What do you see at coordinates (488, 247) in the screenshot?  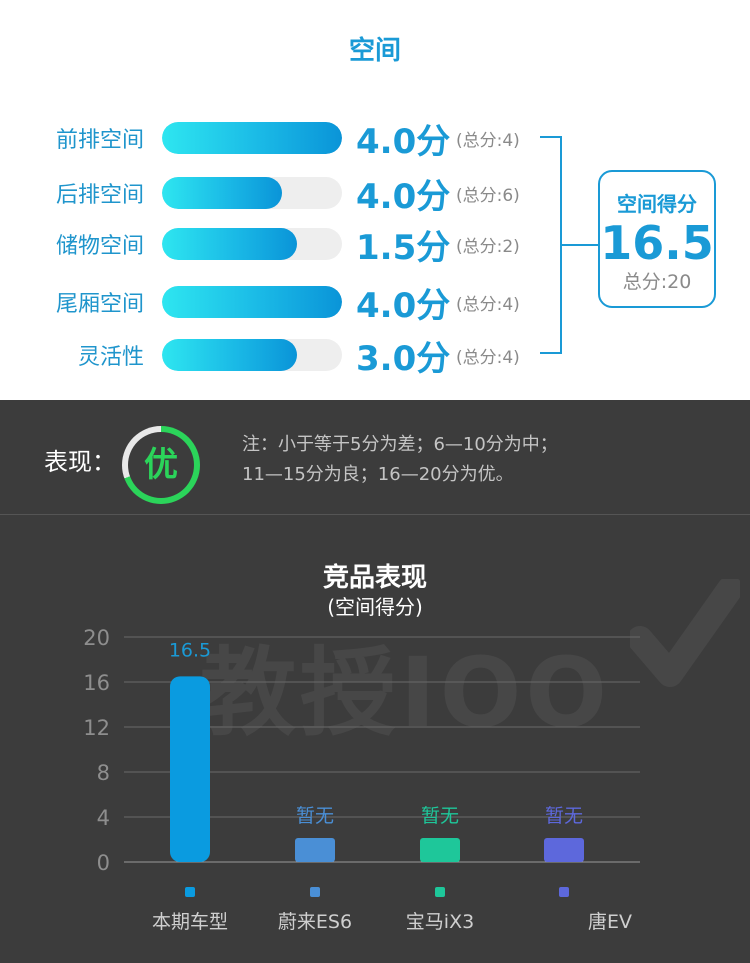 I see `space-row-total: (总分:2)` at bounding box center [488, 247].